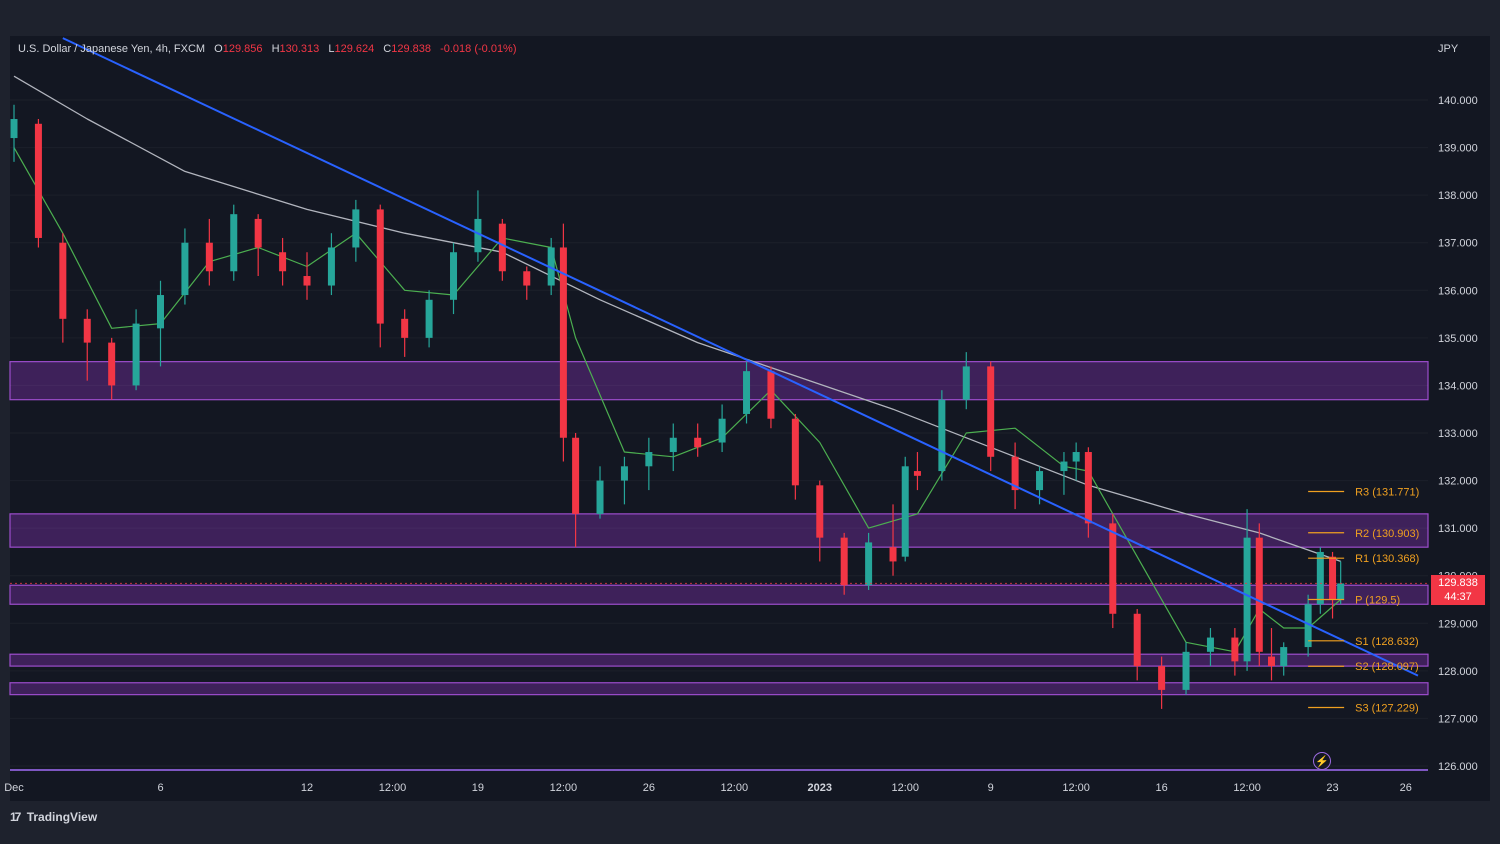 Image resolution: width=1500 pixels, height=844 pixels. What do you see at coordinates (1458, 196) in the screenshot?
I see `price-tick-label: 138.000` at bounding box center [1458, 196].